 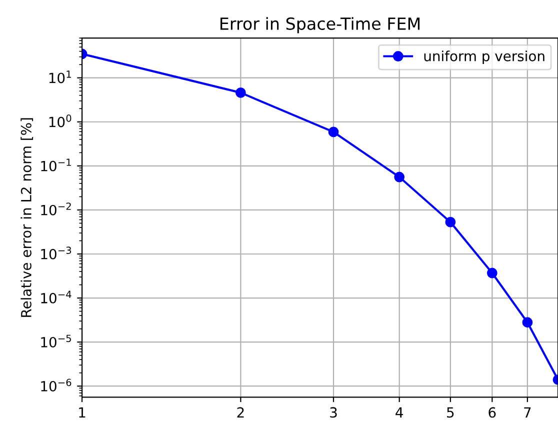 What do you see at coordinates (333, 412) in the screenshot?
I see `x-tick-label: 3` at bounding box center [333, 412].